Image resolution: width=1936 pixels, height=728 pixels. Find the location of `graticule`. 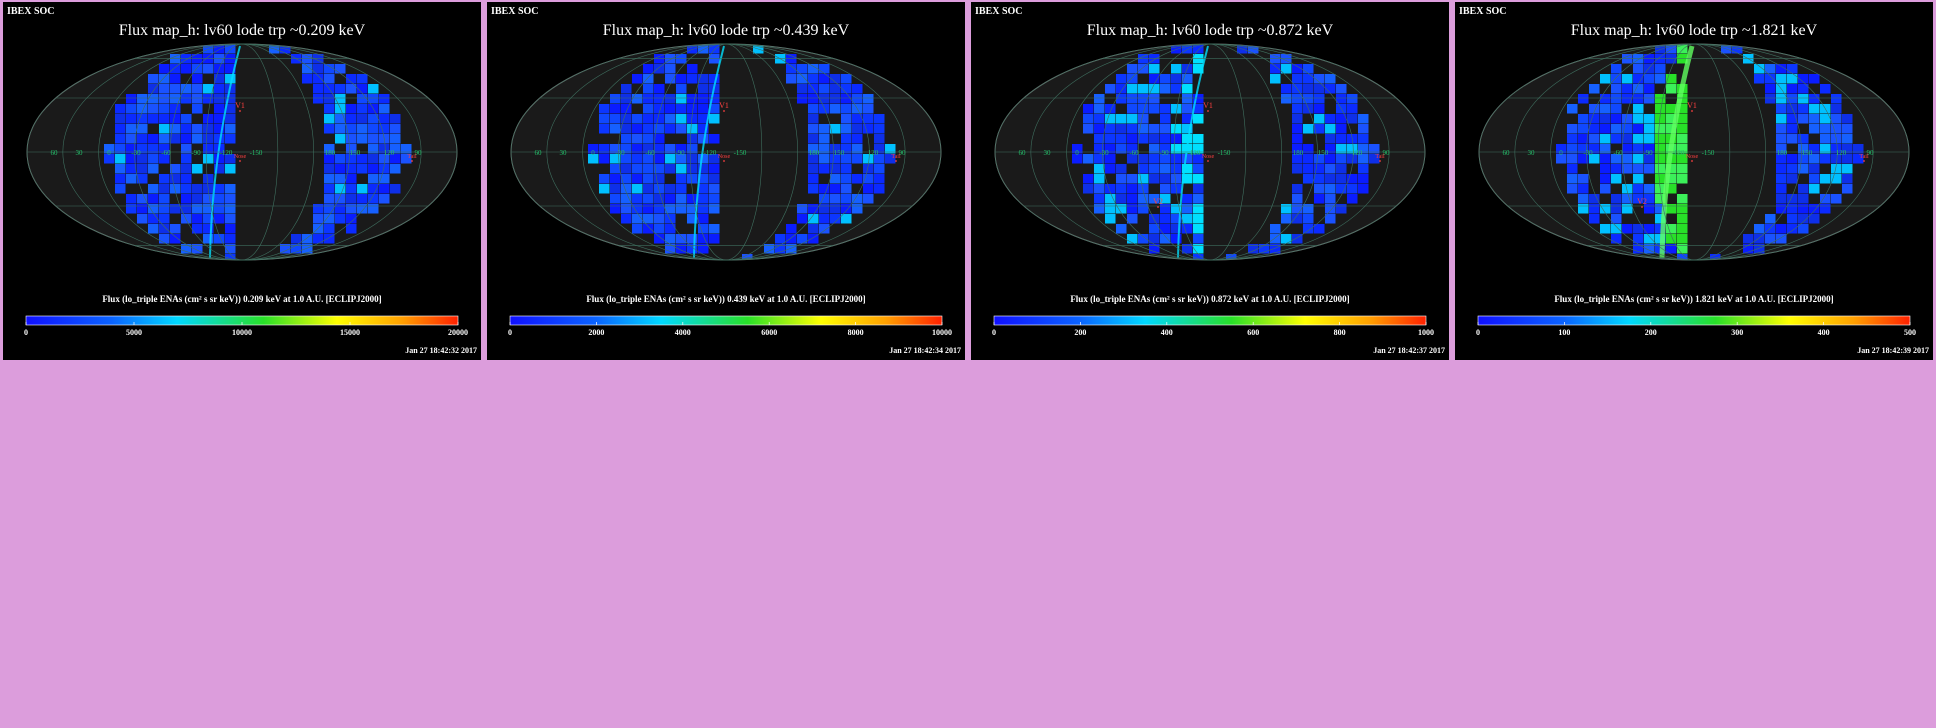

graticule is located at coordinates (726, 152).